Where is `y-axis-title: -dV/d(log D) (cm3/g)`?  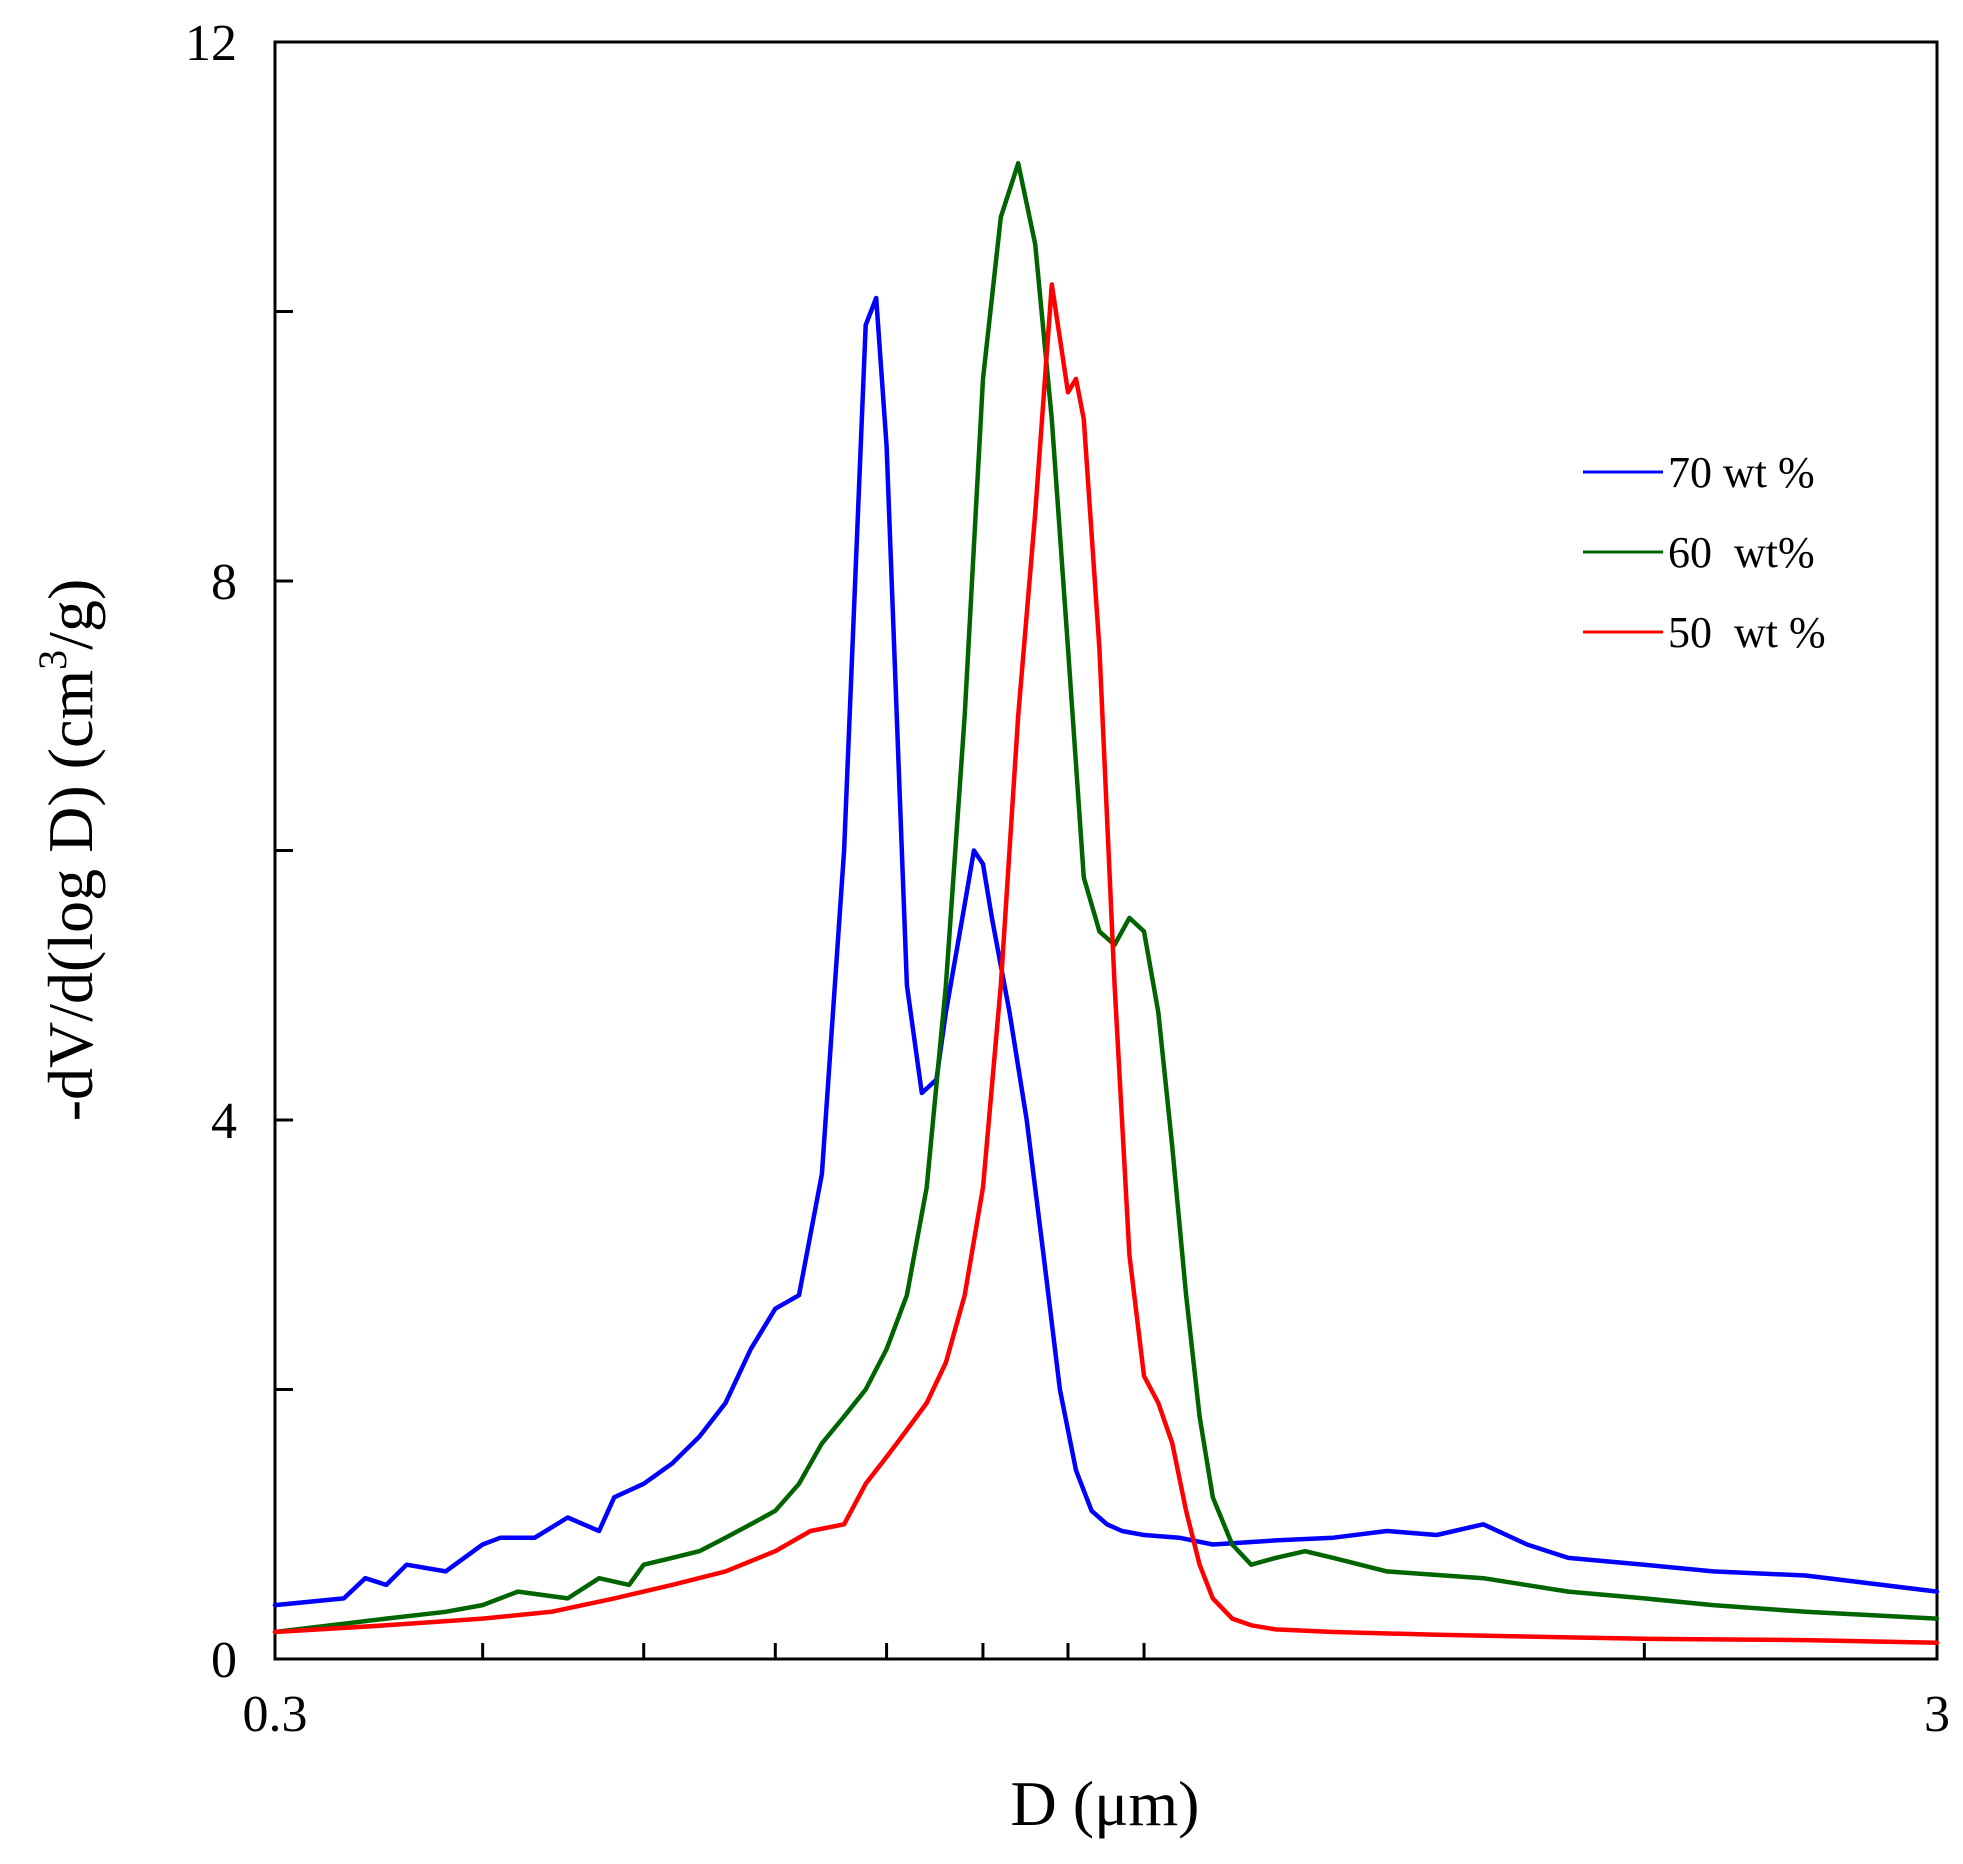
y-axis-title: -dV/d(log D) (cm3/g) is located at coordinates (68, 850).